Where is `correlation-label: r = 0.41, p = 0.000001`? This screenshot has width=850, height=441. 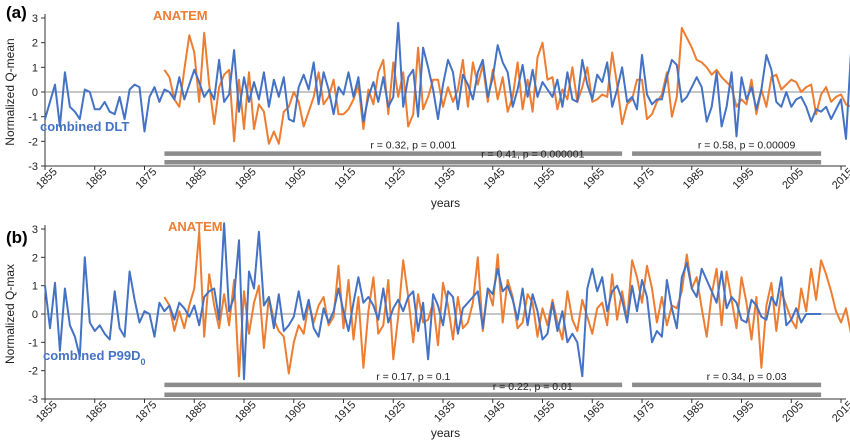 correlation-label: r = 0.41, p = 0.000001 is located at coordinates (532, 154).